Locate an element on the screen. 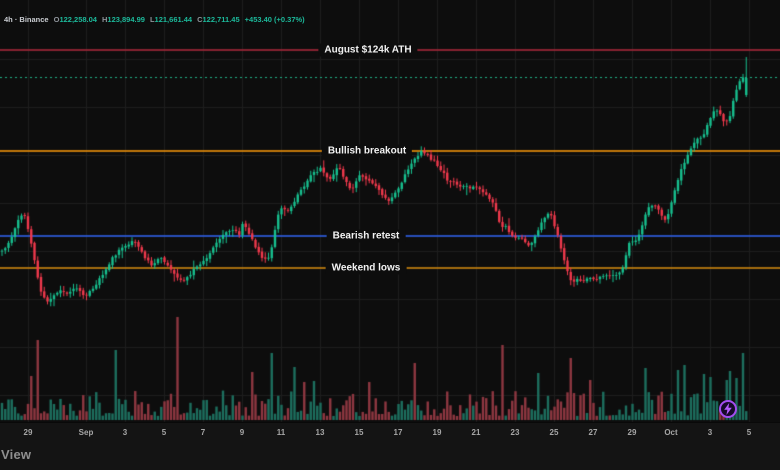 The width and height of the screenshot is (780, 470). time-tick-sep: Sep is located at coordinates (86, 432).